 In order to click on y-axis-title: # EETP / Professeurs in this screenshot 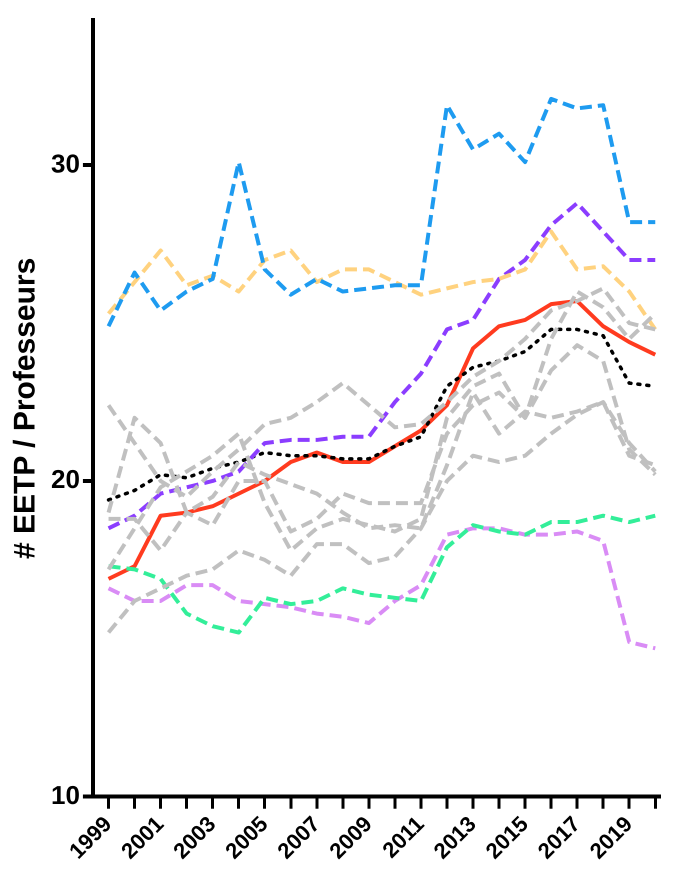, I will do `click(25, 408)`.